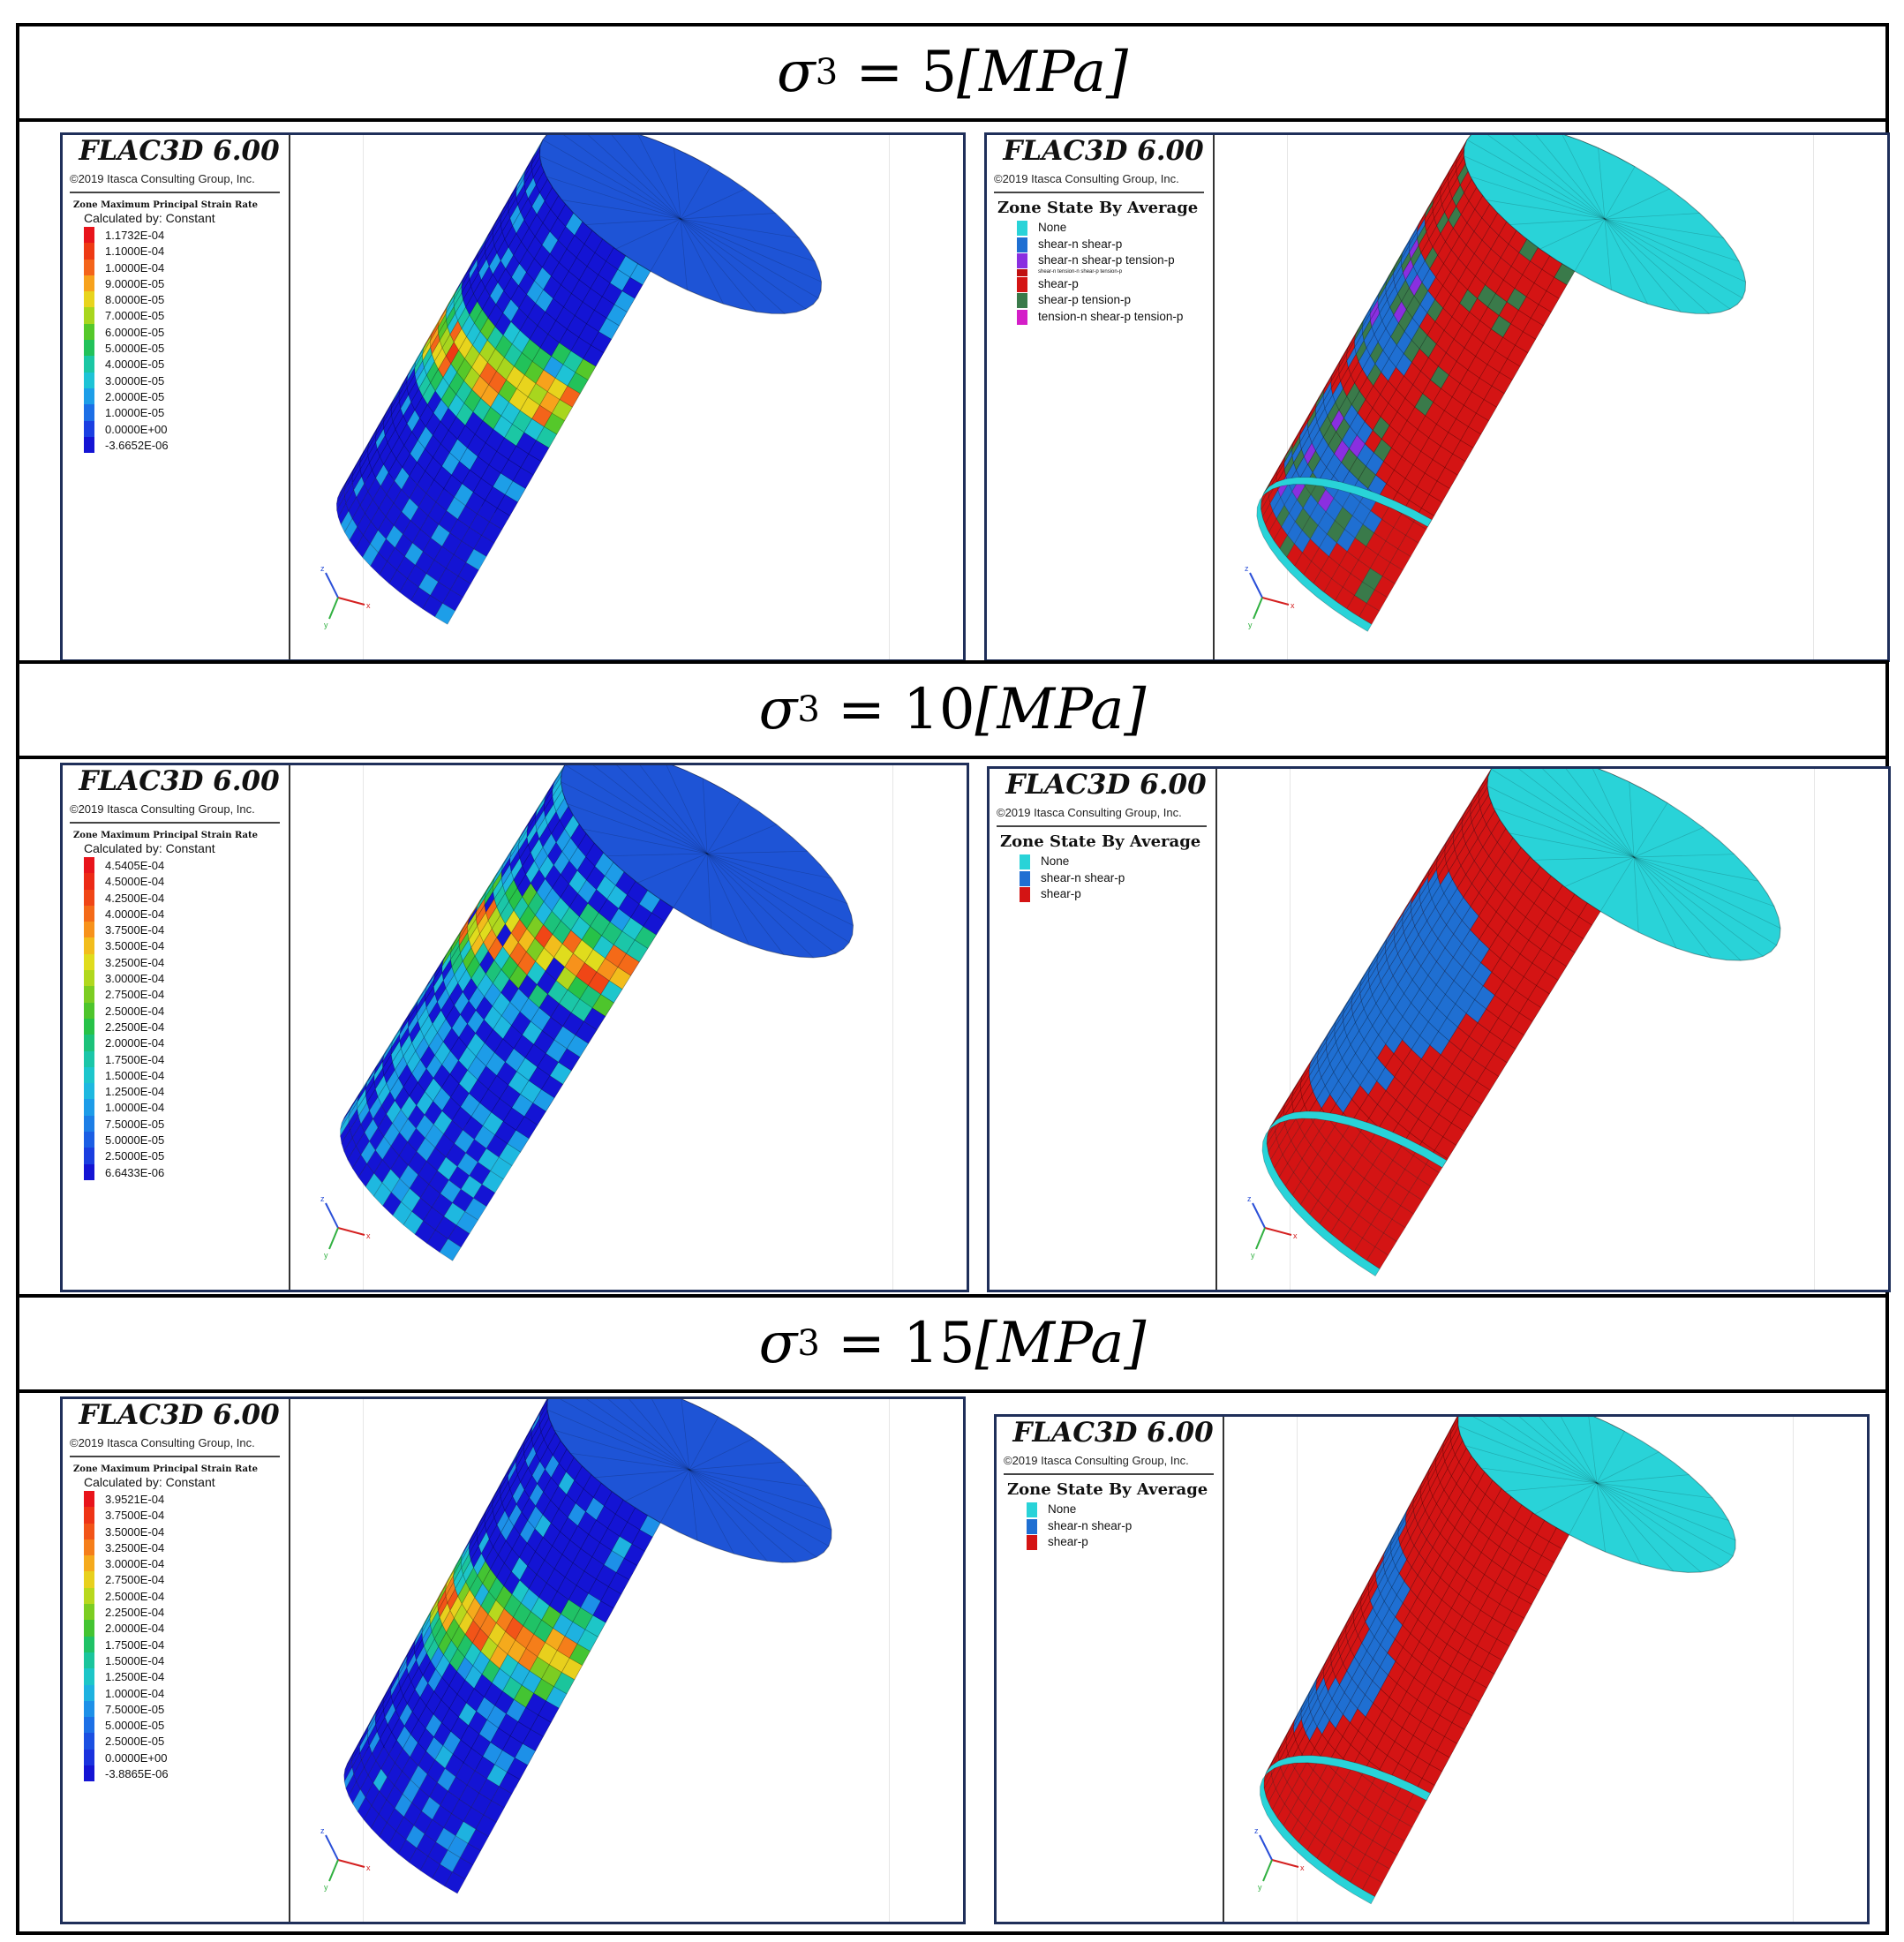 Image resolution: width=1904 pixels, height=1942 pixels. What do you see at coordinates (135, 1547) in the screenshot?
I see `scale-label: 3.2500E-04` at bounding box center [135, 1547].